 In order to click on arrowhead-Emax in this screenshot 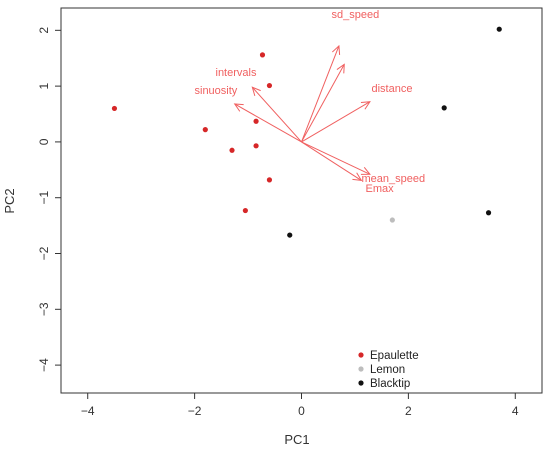, I will do `click(357, 177)`.